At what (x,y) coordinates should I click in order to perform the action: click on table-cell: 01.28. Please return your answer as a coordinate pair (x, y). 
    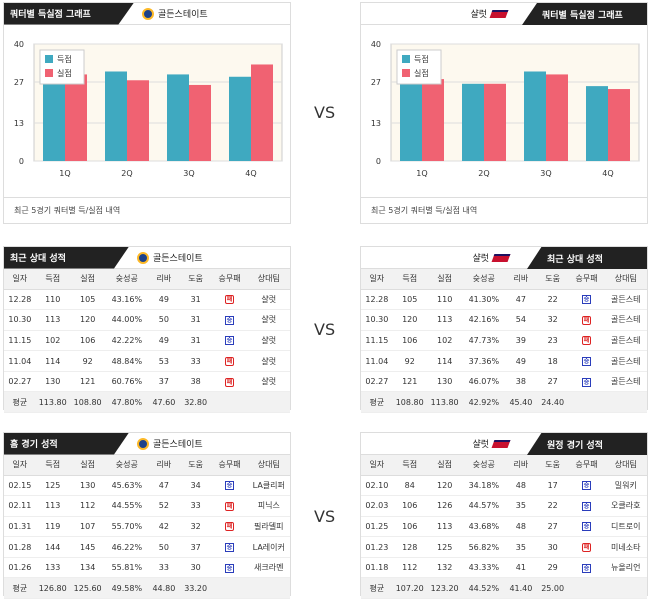
    Looking at the image, I should click on (20, 547).